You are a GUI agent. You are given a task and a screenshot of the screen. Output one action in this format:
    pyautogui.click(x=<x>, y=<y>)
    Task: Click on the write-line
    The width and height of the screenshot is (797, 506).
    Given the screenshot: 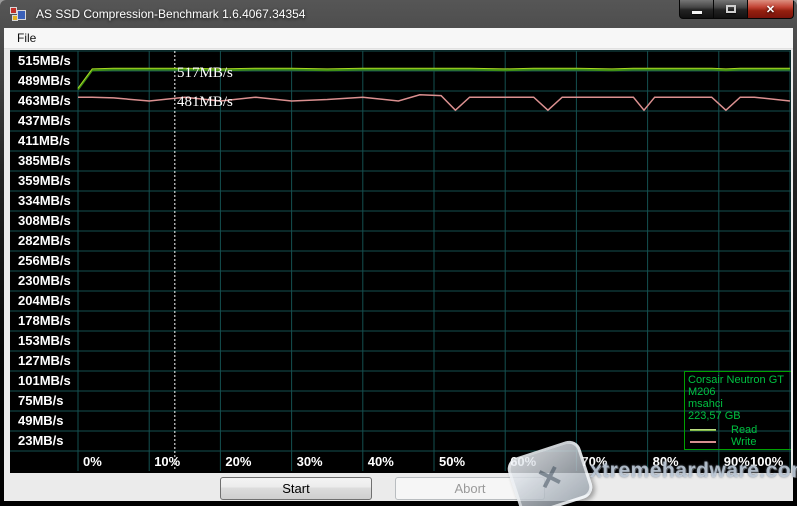 What is the action you would take?
    pyautogui.click(x=434, y=103)
    